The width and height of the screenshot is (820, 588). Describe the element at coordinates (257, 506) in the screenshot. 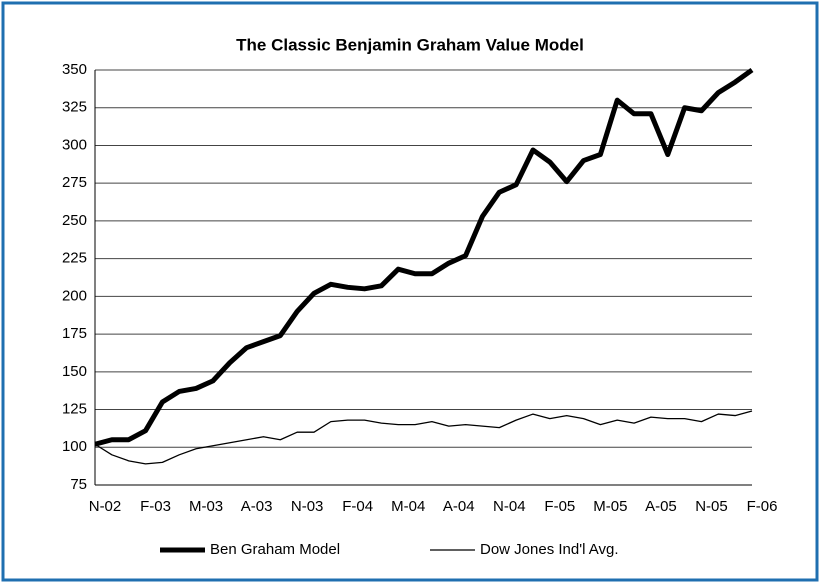

I see `x-tick-label: A-03` at that location.